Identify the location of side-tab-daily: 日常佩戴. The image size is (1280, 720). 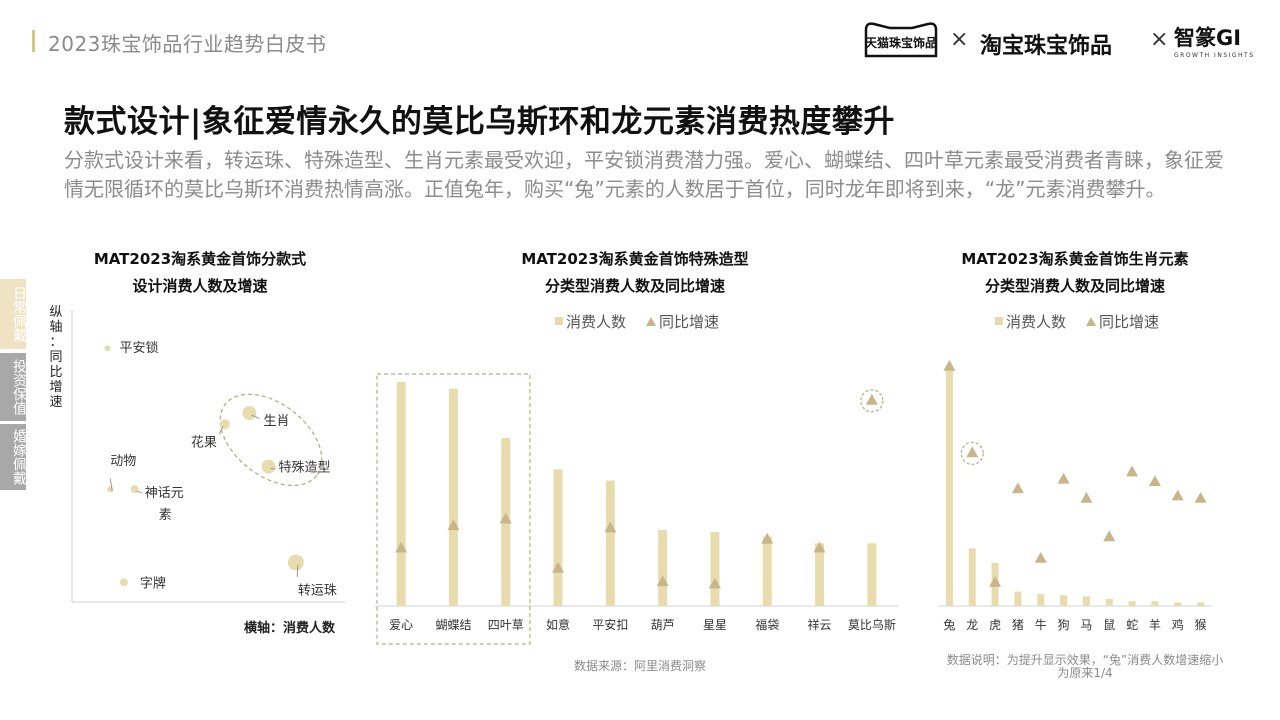
(13, 314).